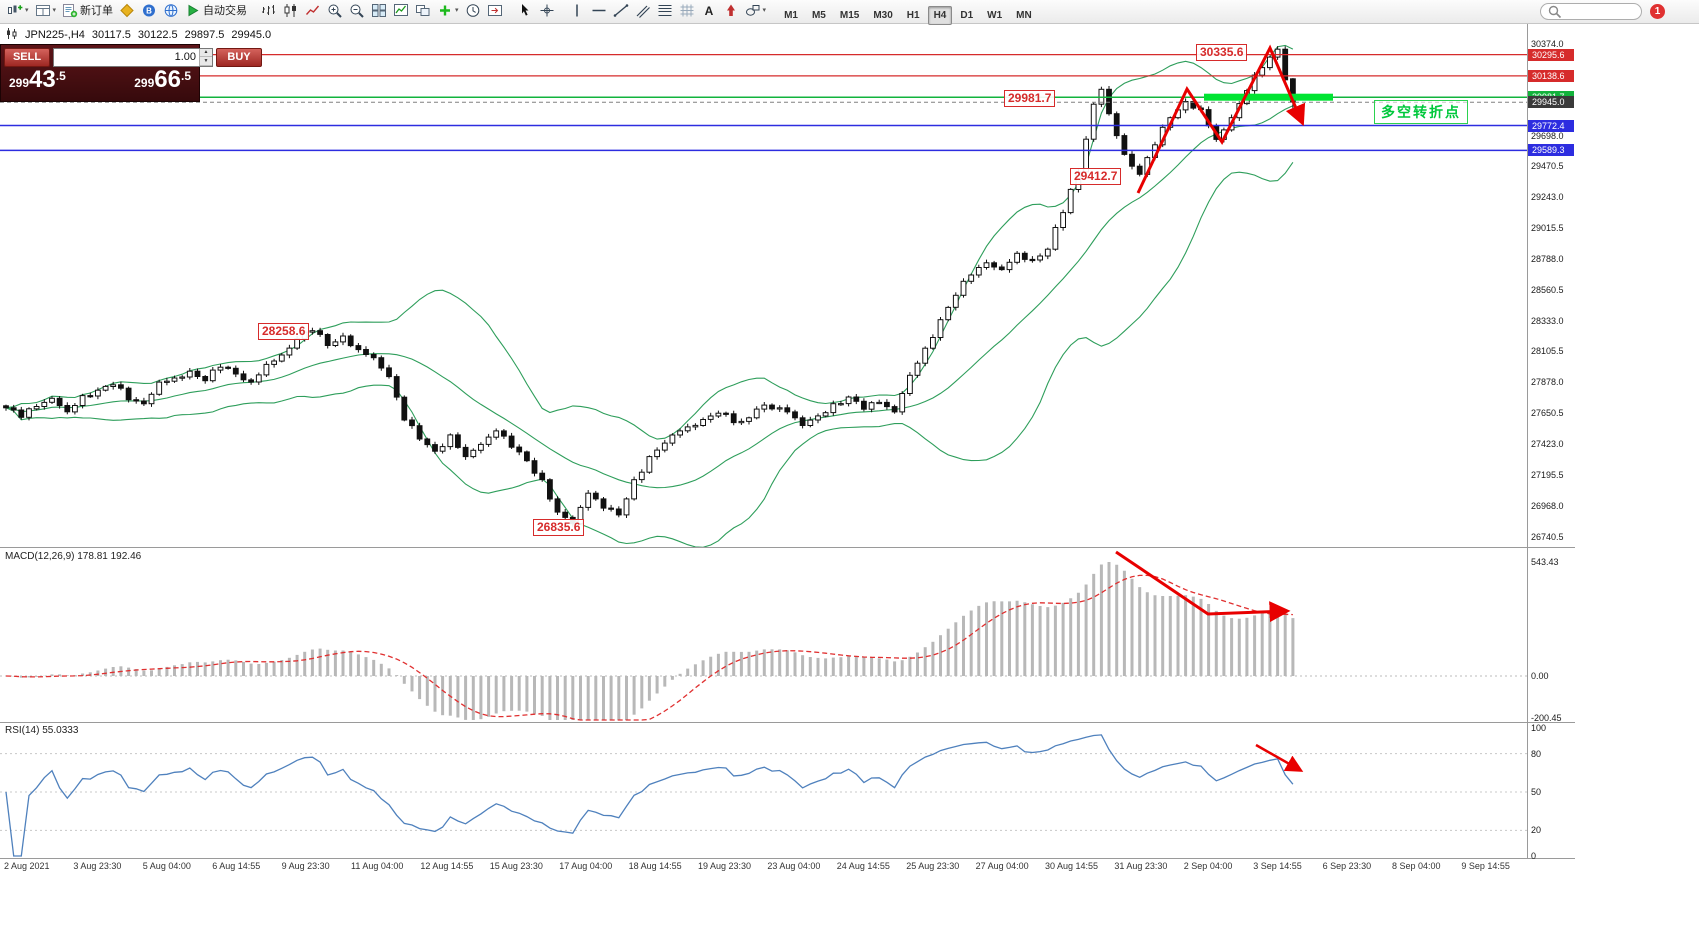 This screenshot has width=1699, height=945. Describe the element at coordinates (269, 10) in the screenshot. I see `bars-chart-button` at that location.